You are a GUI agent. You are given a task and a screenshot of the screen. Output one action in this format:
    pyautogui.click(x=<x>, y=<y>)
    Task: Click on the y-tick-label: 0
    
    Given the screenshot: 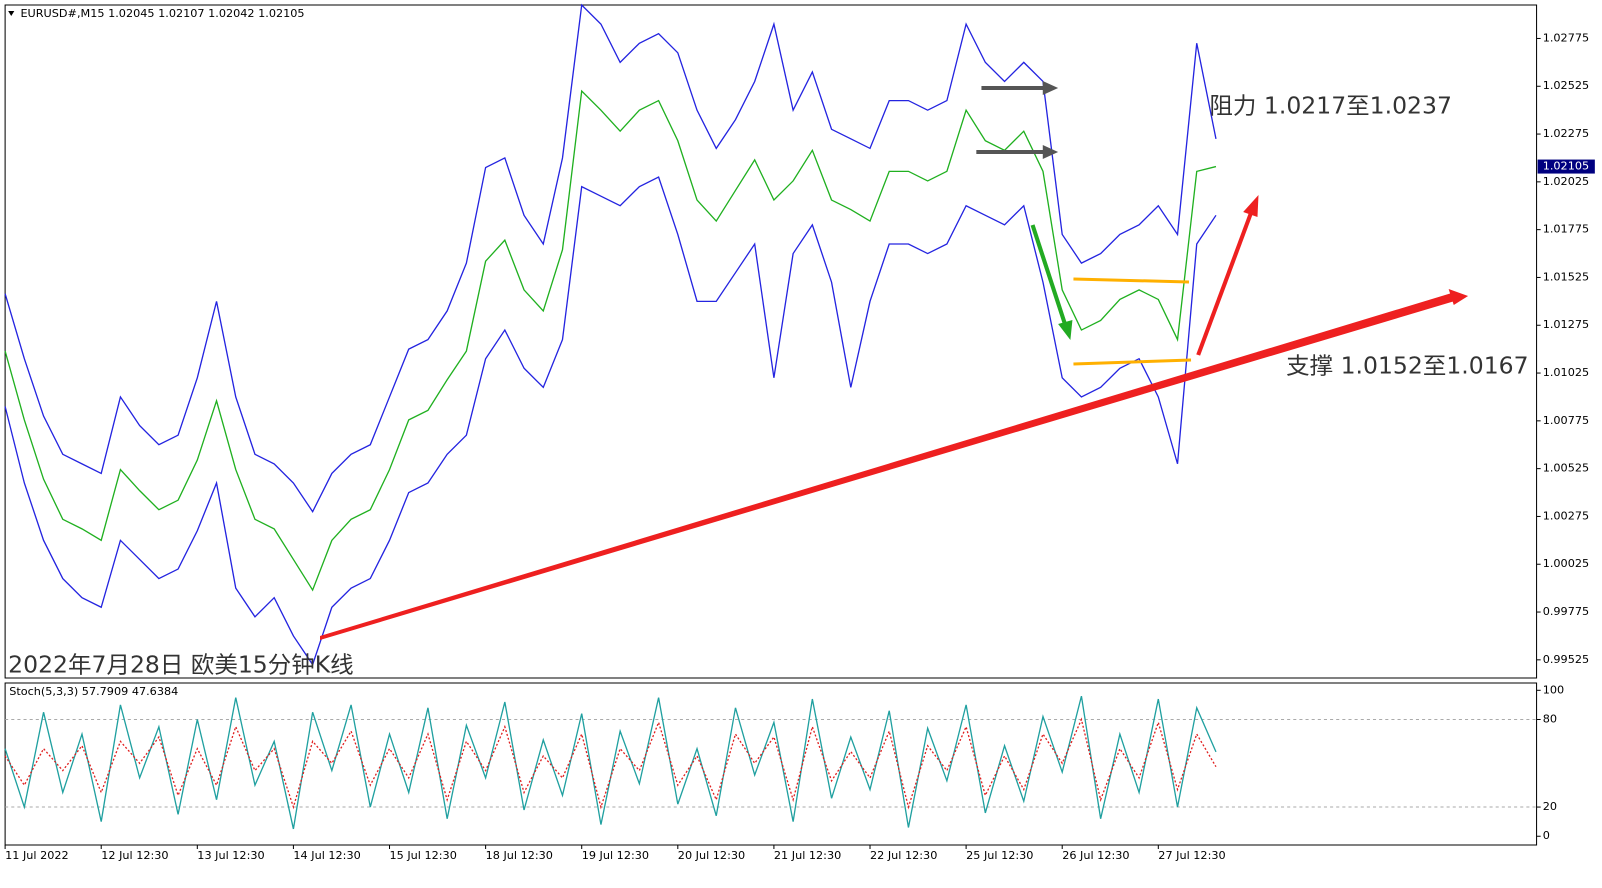 What is the action you would take?
    pyautogui.click(x=1546, y=835)
    